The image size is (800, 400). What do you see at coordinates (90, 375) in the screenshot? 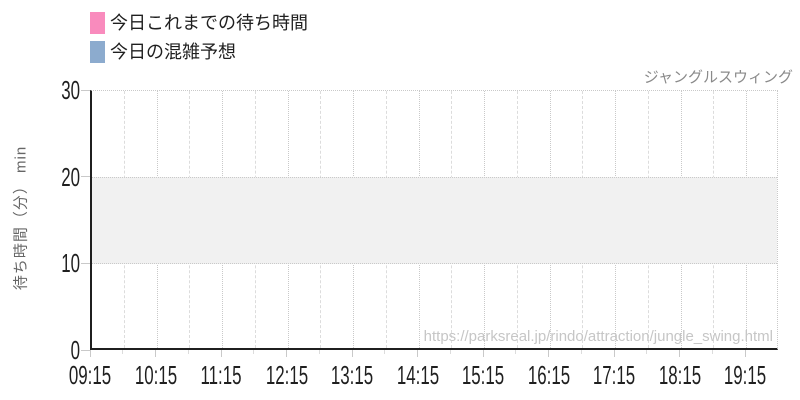
I see `x-tick-label: 09:15` at bounding box center [90, 375].